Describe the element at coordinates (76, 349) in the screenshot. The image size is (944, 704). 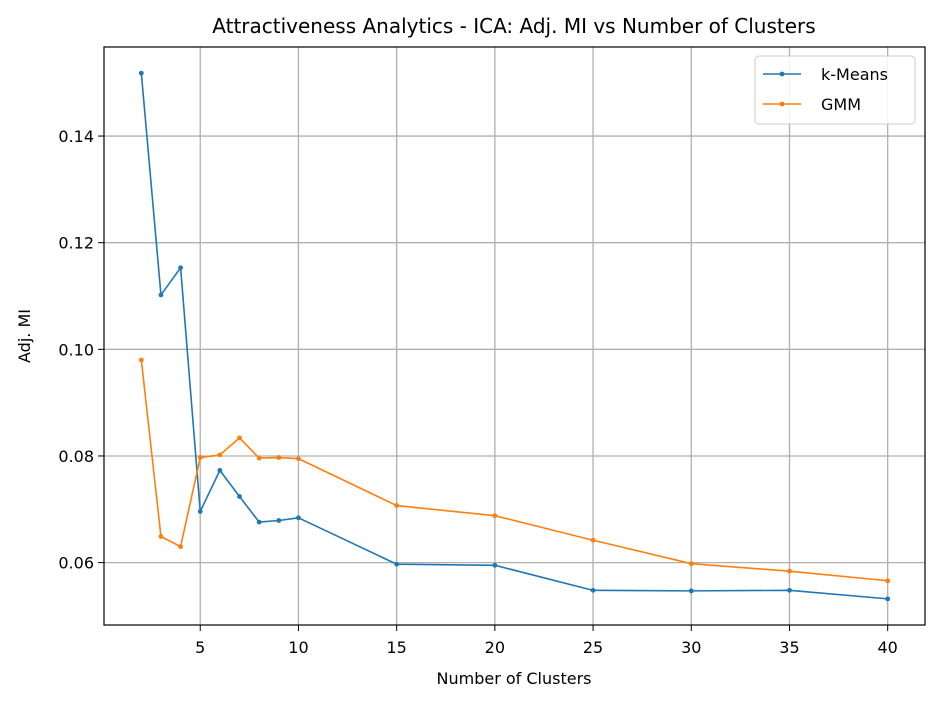
I see `y-tick-label: 0.10` at that location.